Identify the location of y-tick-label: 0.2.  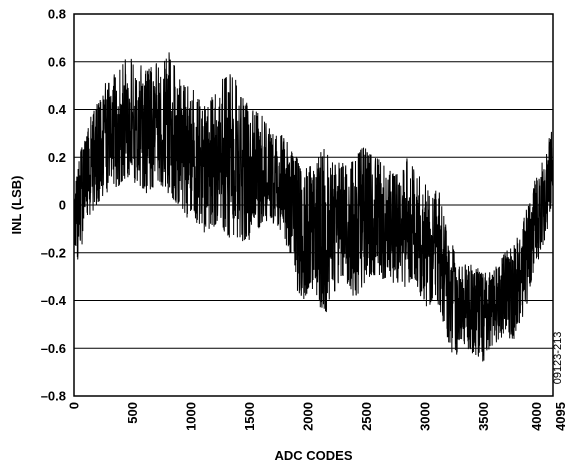
(57, 157).